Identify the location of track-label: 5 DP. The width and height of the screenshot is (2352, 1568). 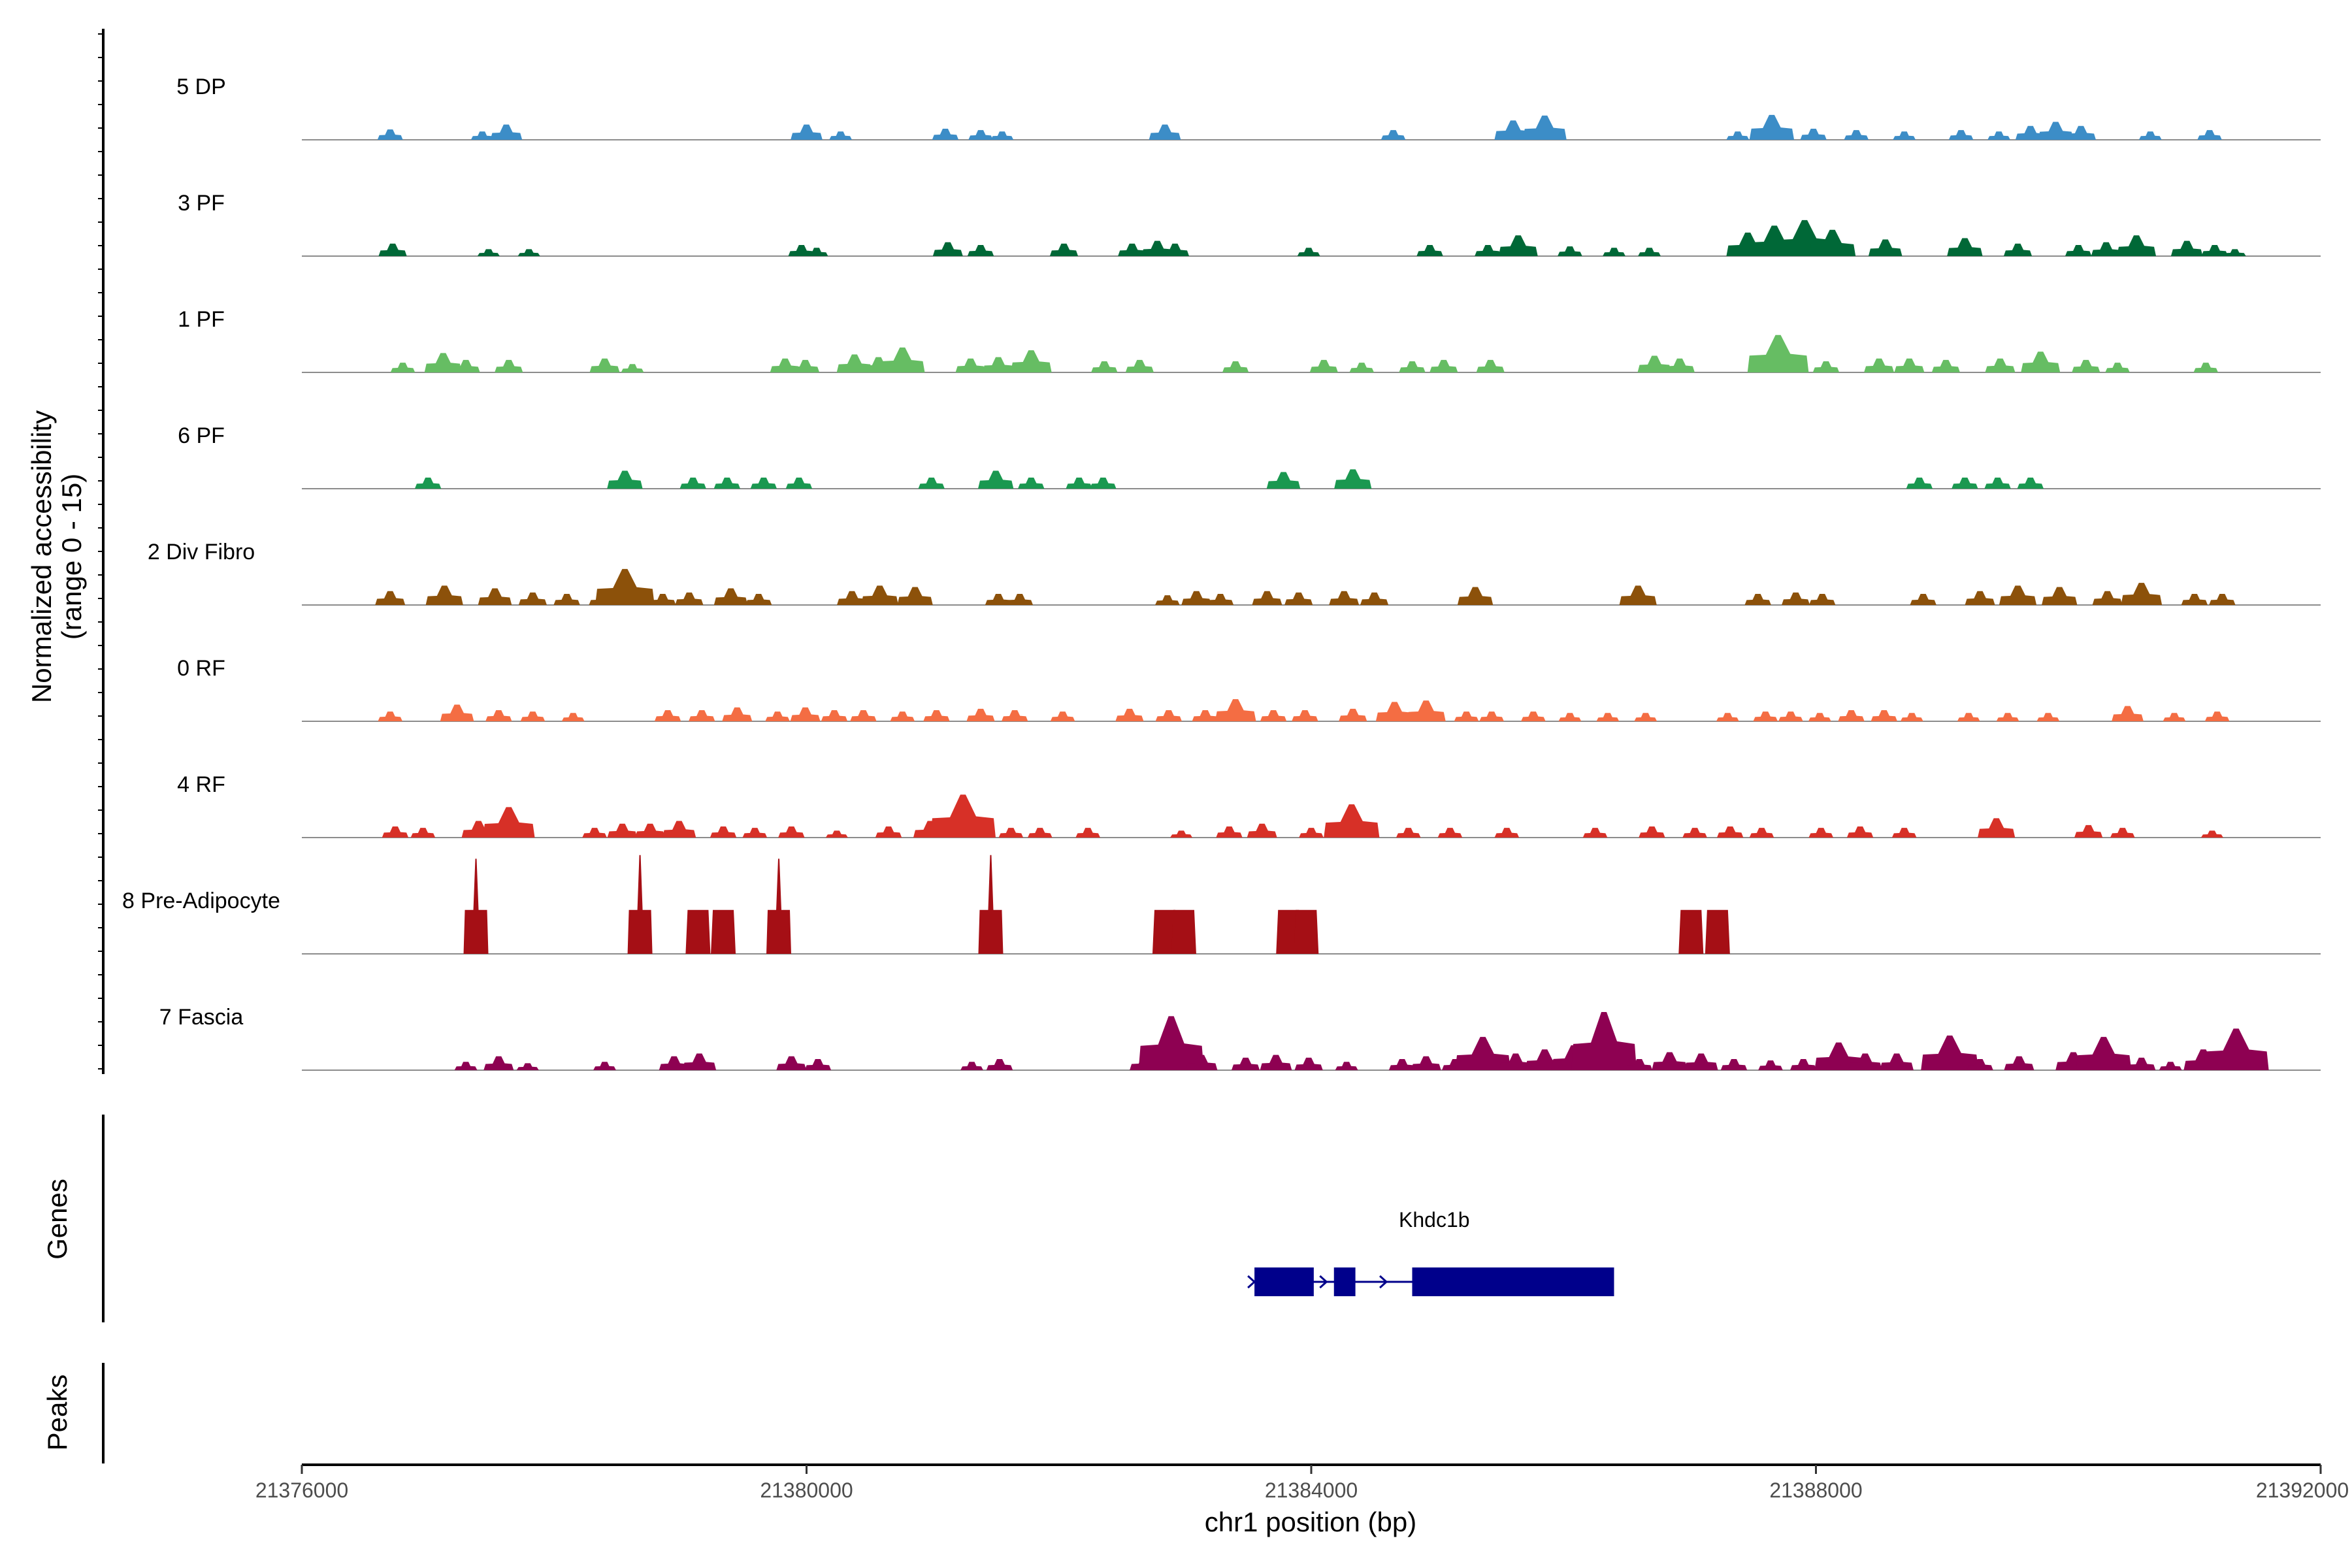
(201, 86).